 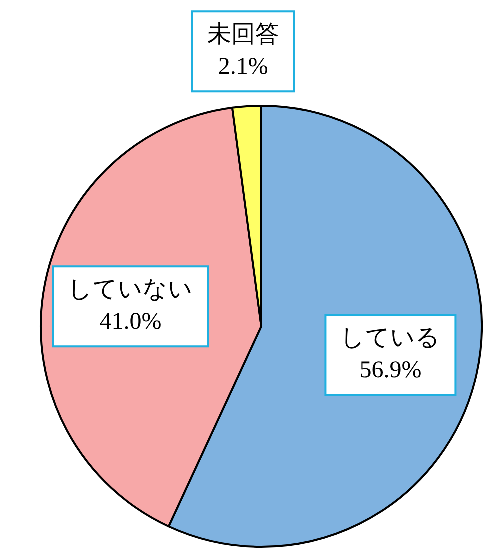 I want to click on data-label: 41.0%, so click(x=131, y=321).